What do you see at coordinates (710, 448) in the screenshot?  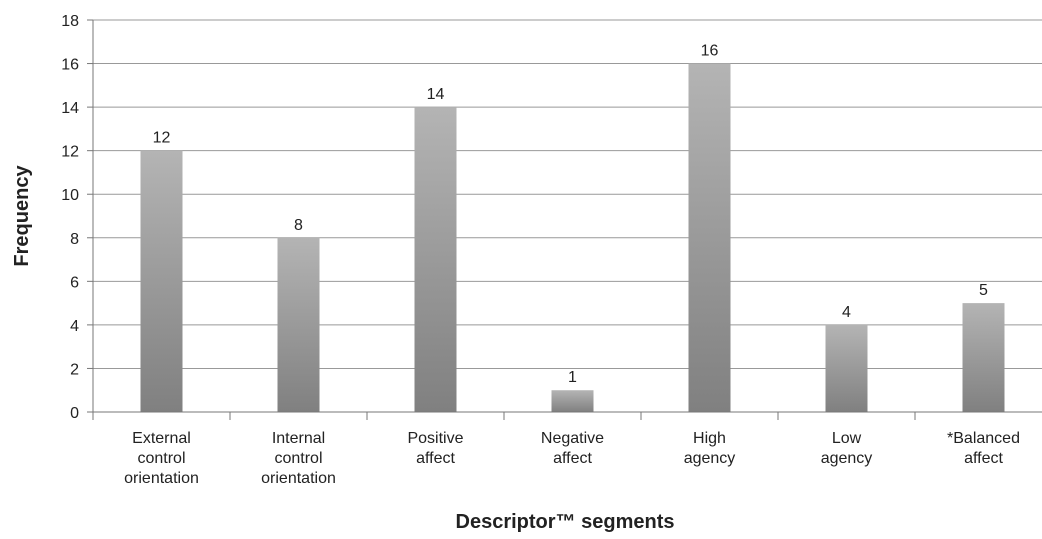 I see `x-tick-label: High agency` at bounding box center [710, 448].